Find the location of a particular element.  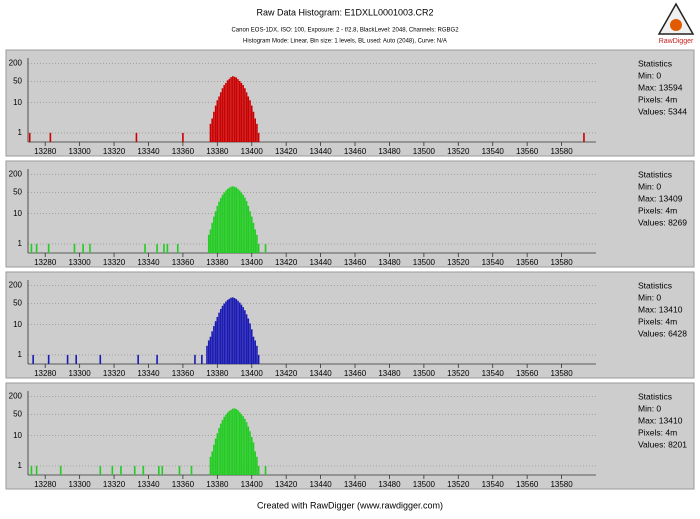

x-tick-label: 13440 is located at coordinates (320, 151).